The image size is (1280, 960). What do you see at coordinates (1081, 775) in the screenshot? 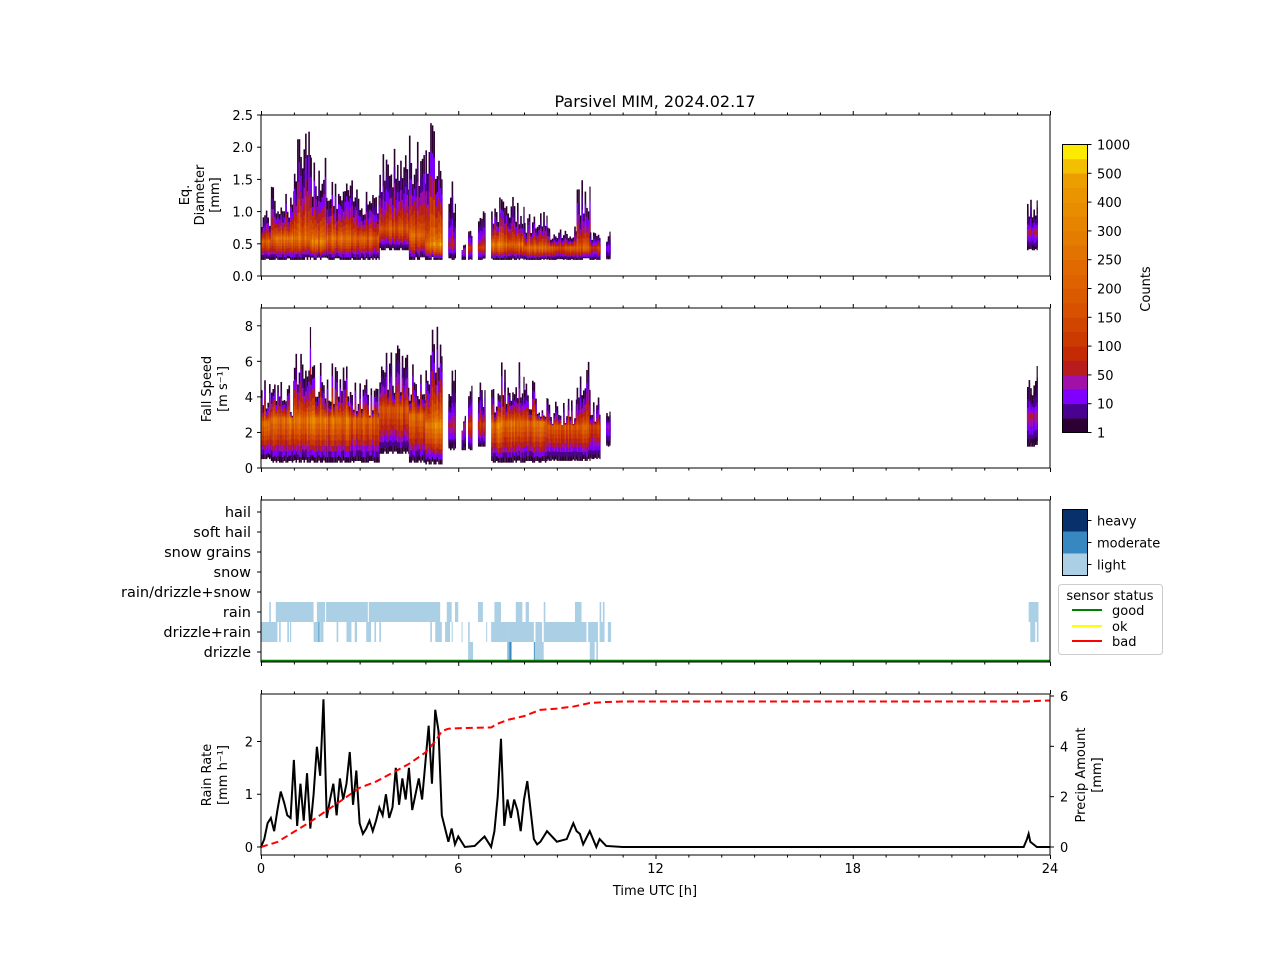
I see `precip-amount-ylabel-line1: Precip Amount` at bounding box center [1081, 775].